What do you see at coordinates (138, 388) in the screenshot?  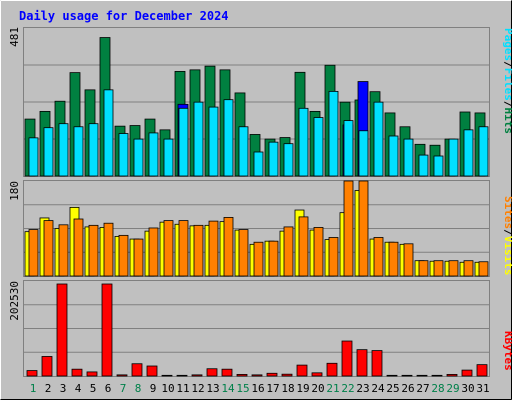 I see `x-tick-label: 8` at bounding box center [138, 388].